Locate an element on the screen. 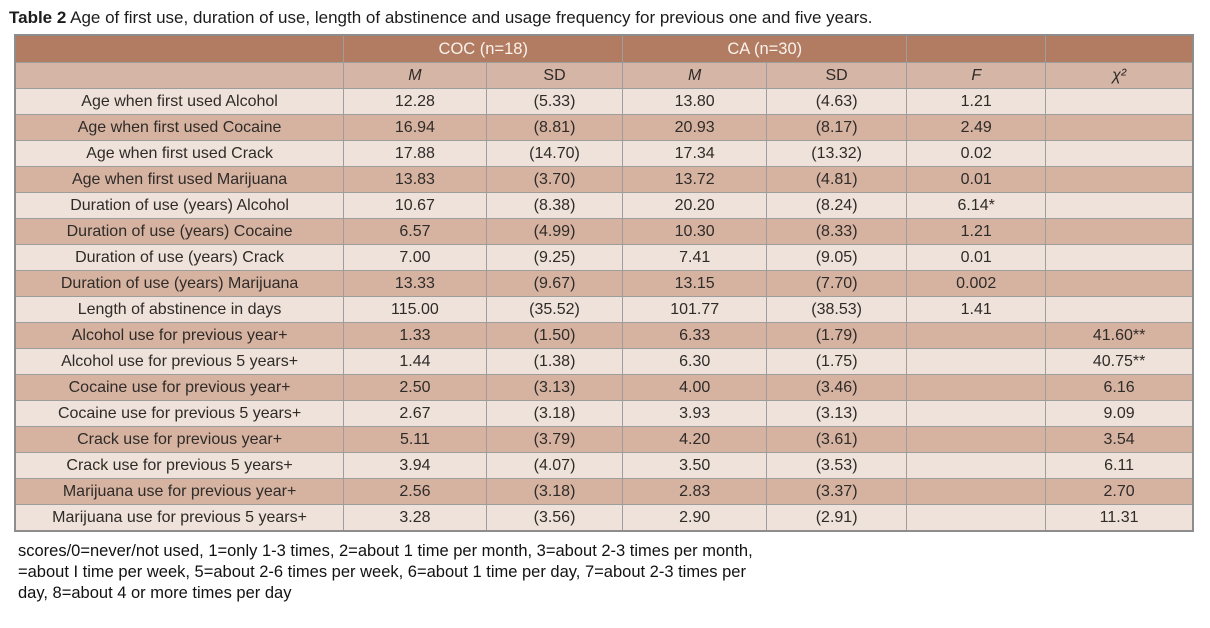  col-header-m-ca: M is located at coordinates (695, 75).